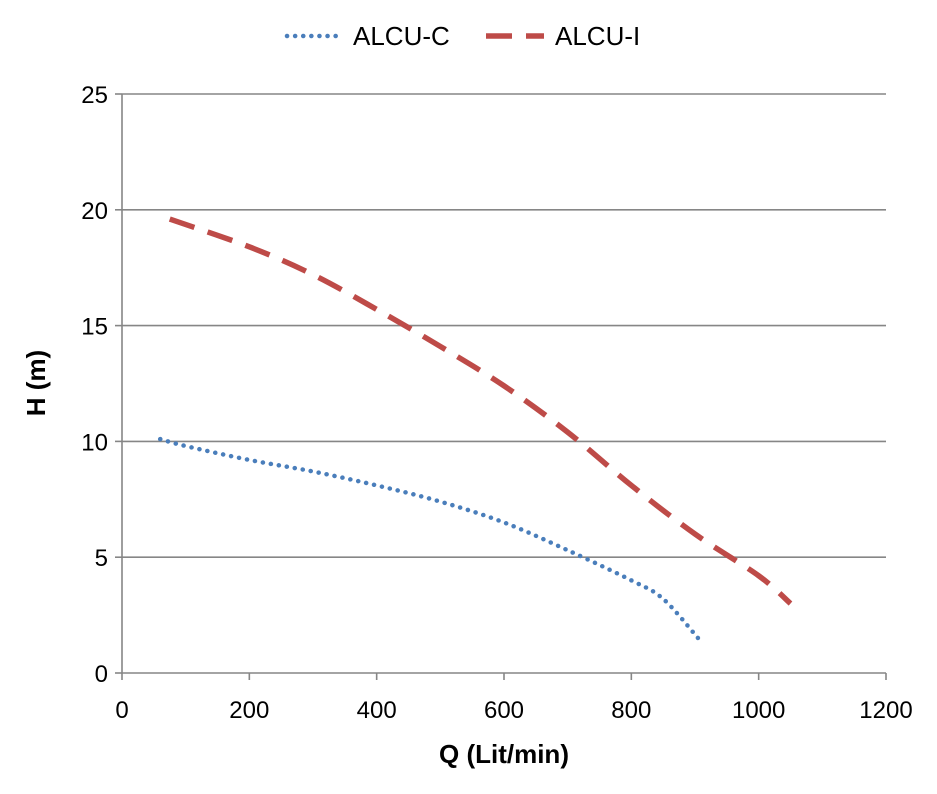 The image size is (937, 794). Describe the element at coordinates (758, 710) in the screenshot. I see `x-tick-label: 1000` at that location.